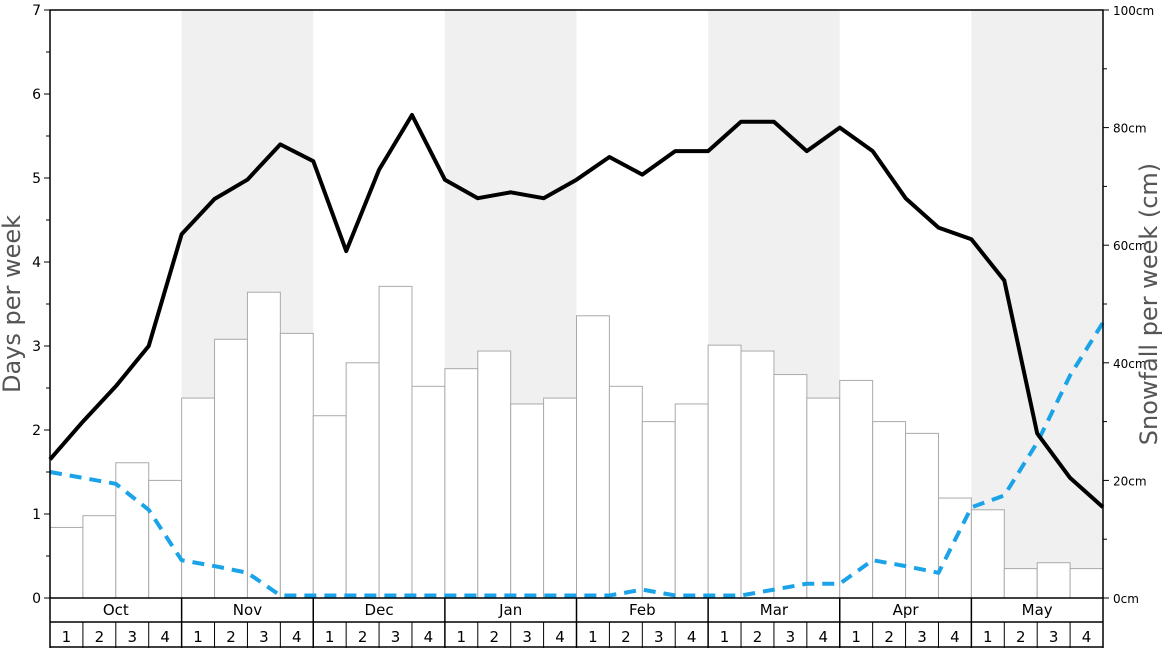 Image resolution: width=1168 pixels, height=648 pixels. Describe the element at coordinates (1133, 11) in the screenshot. I see `y2-tick-label: 100cm` at that location.